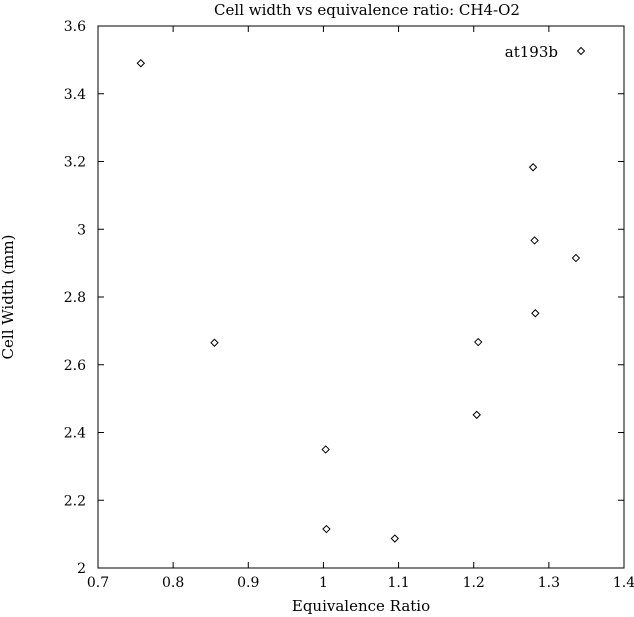  I want to click on y-tick-label: 2.8, so click(75, 298).